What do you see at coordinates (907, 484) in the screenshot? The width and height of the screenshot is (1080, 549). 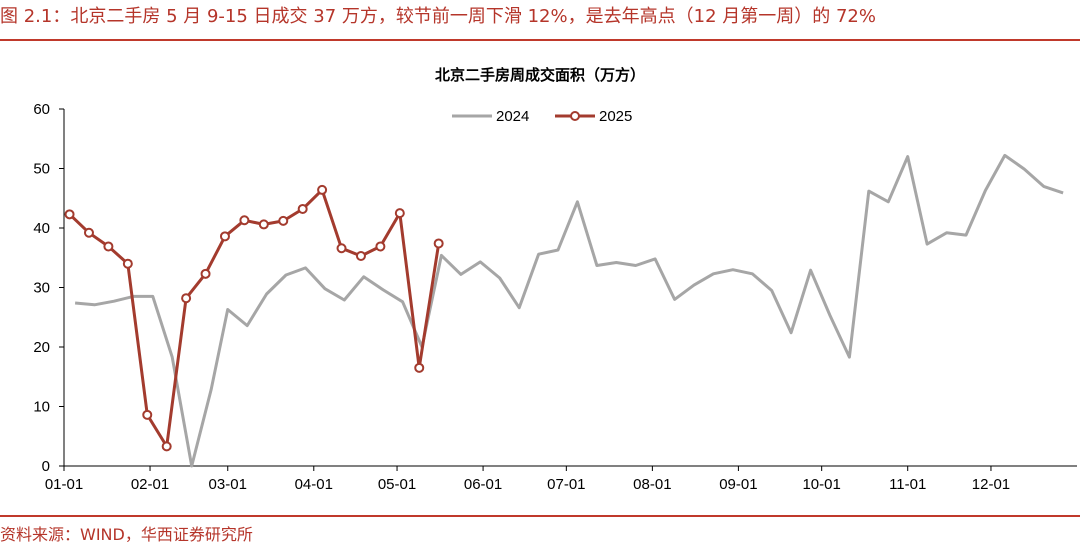 I see `x-tick-label: 11-01` at bounding box center [907, 484].